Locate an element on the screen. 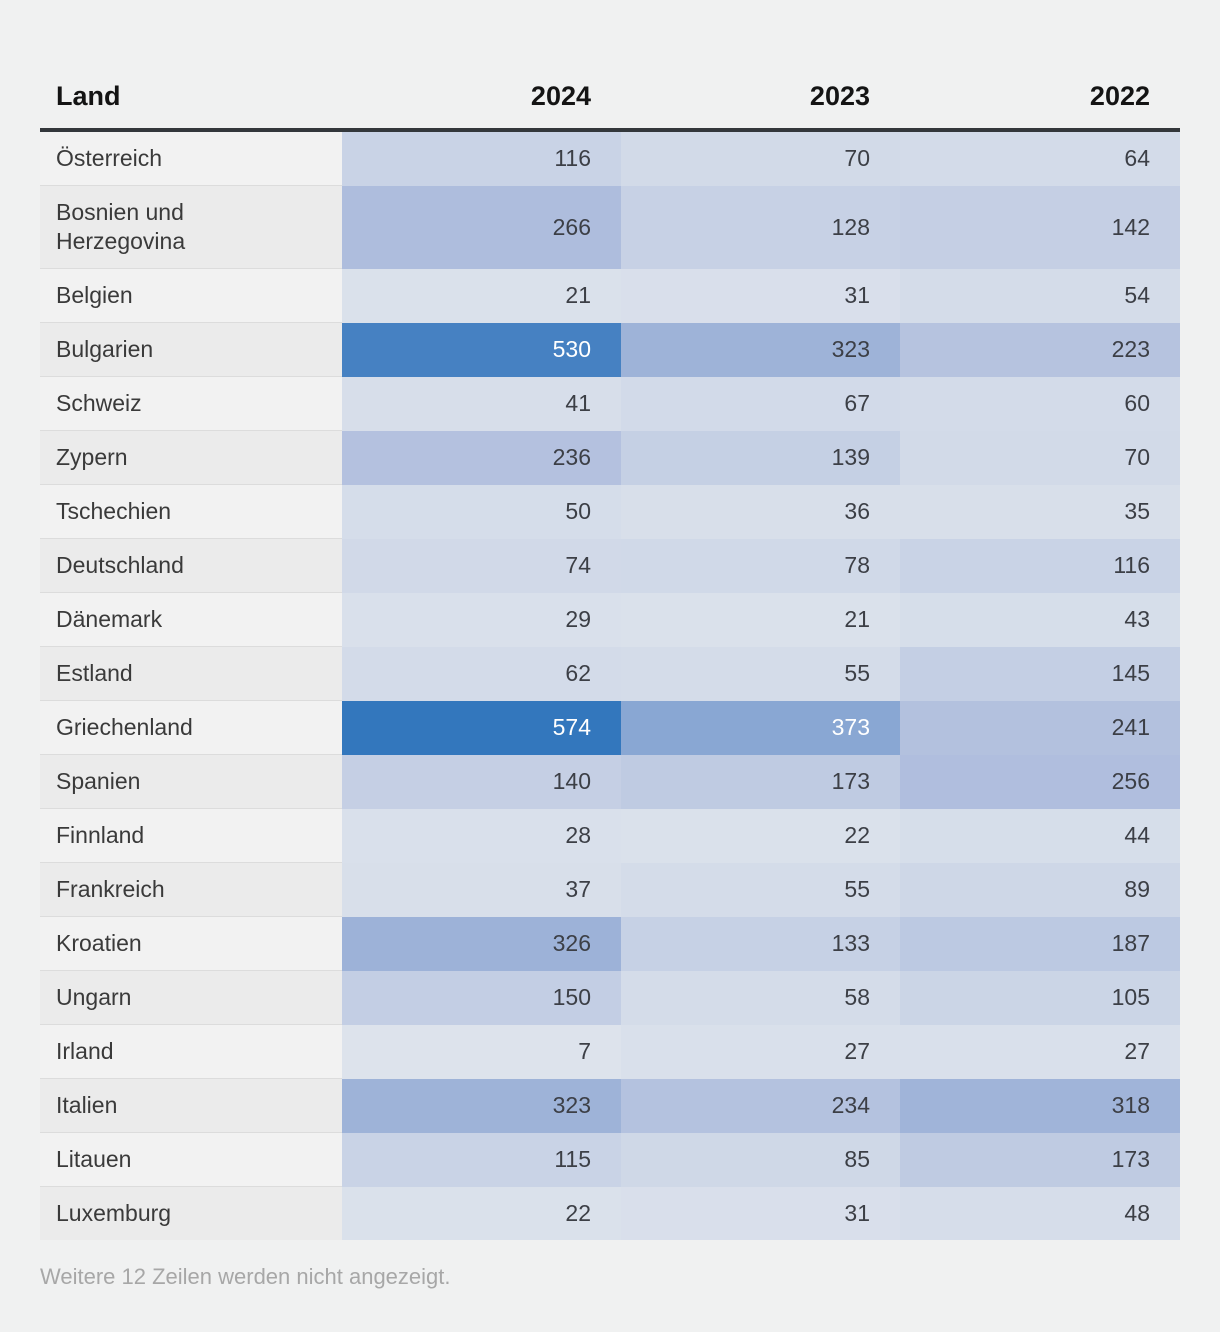 This screenshot has width=1220, height=1332. country-label-text: Zypern is located at coordinates (92, 457).